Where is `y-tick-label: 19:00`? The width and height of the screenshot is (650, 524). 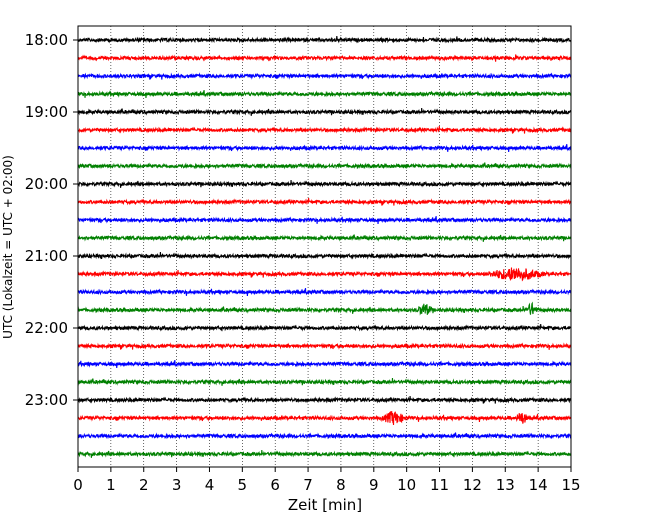 y-tick-label: 19:00 is located at coordinates (46, 112).